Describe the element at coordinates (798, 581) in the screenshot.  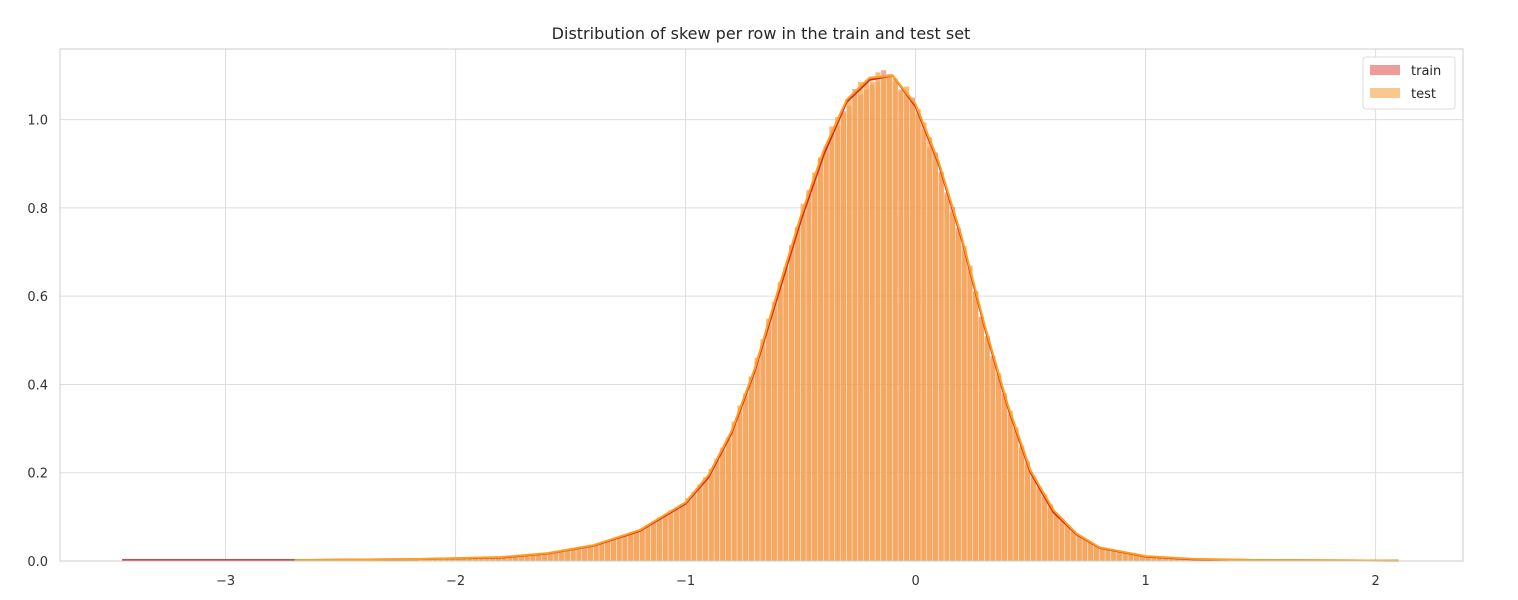
I see `x-tick-labels: −3 −2 −1 0 1 2` at that location.